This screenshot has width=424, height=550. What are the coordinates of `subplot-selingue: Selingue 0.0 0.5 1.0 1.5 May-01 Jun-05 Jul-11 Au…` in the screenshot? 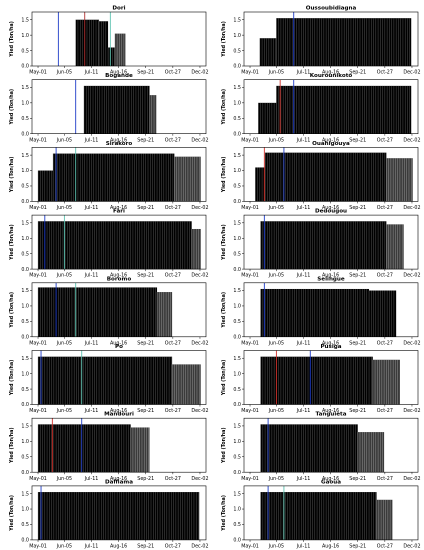 It's located at (321, 311).